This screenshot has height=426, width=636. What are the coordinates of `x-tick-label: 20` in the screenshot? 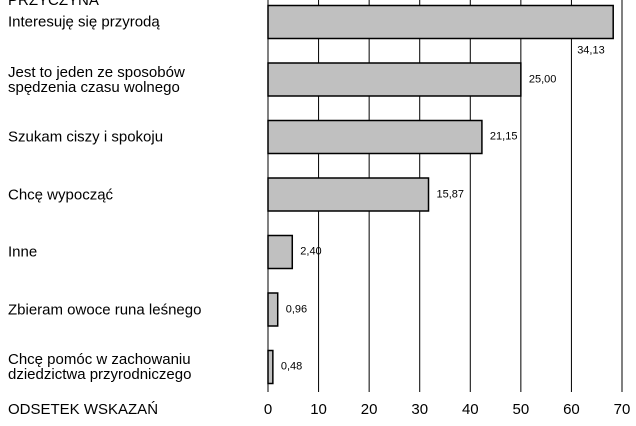 It's located at (369, 409).